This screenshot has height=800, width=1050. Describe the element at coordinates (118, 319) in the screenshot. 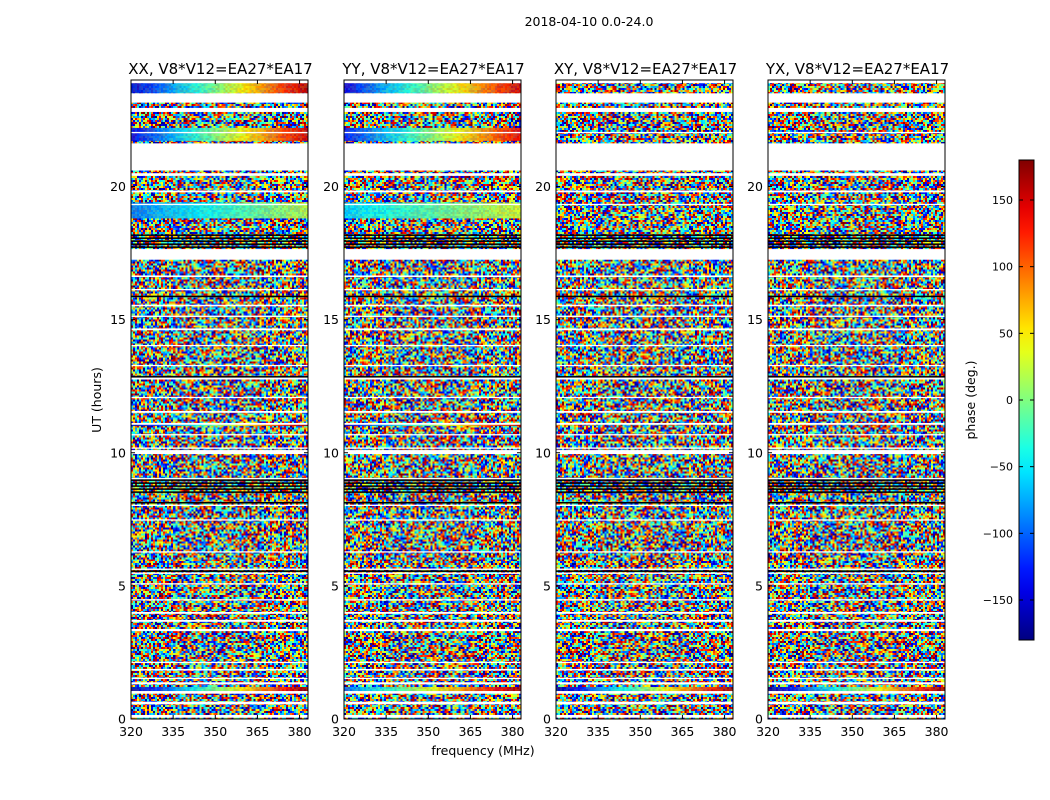

I see `y-tick-label: 15` at that location.